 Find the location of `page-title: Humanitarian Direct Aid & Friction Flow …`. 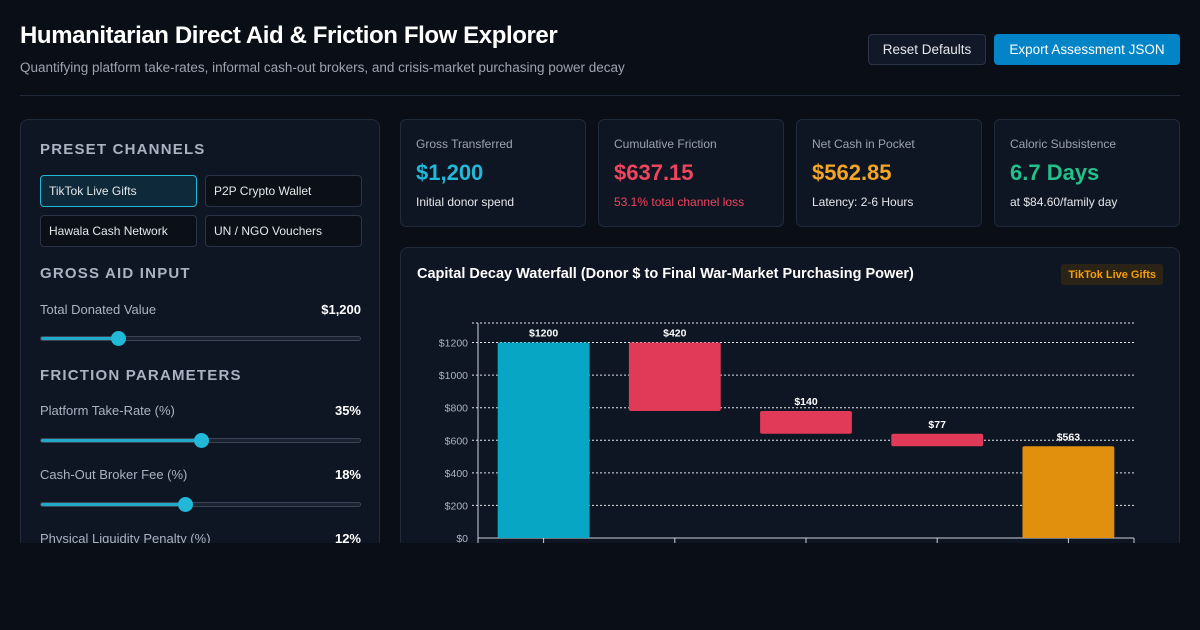

page-title: Humanitarian Direct Aid & Friction Flow … is located at coordinates (289, 35).